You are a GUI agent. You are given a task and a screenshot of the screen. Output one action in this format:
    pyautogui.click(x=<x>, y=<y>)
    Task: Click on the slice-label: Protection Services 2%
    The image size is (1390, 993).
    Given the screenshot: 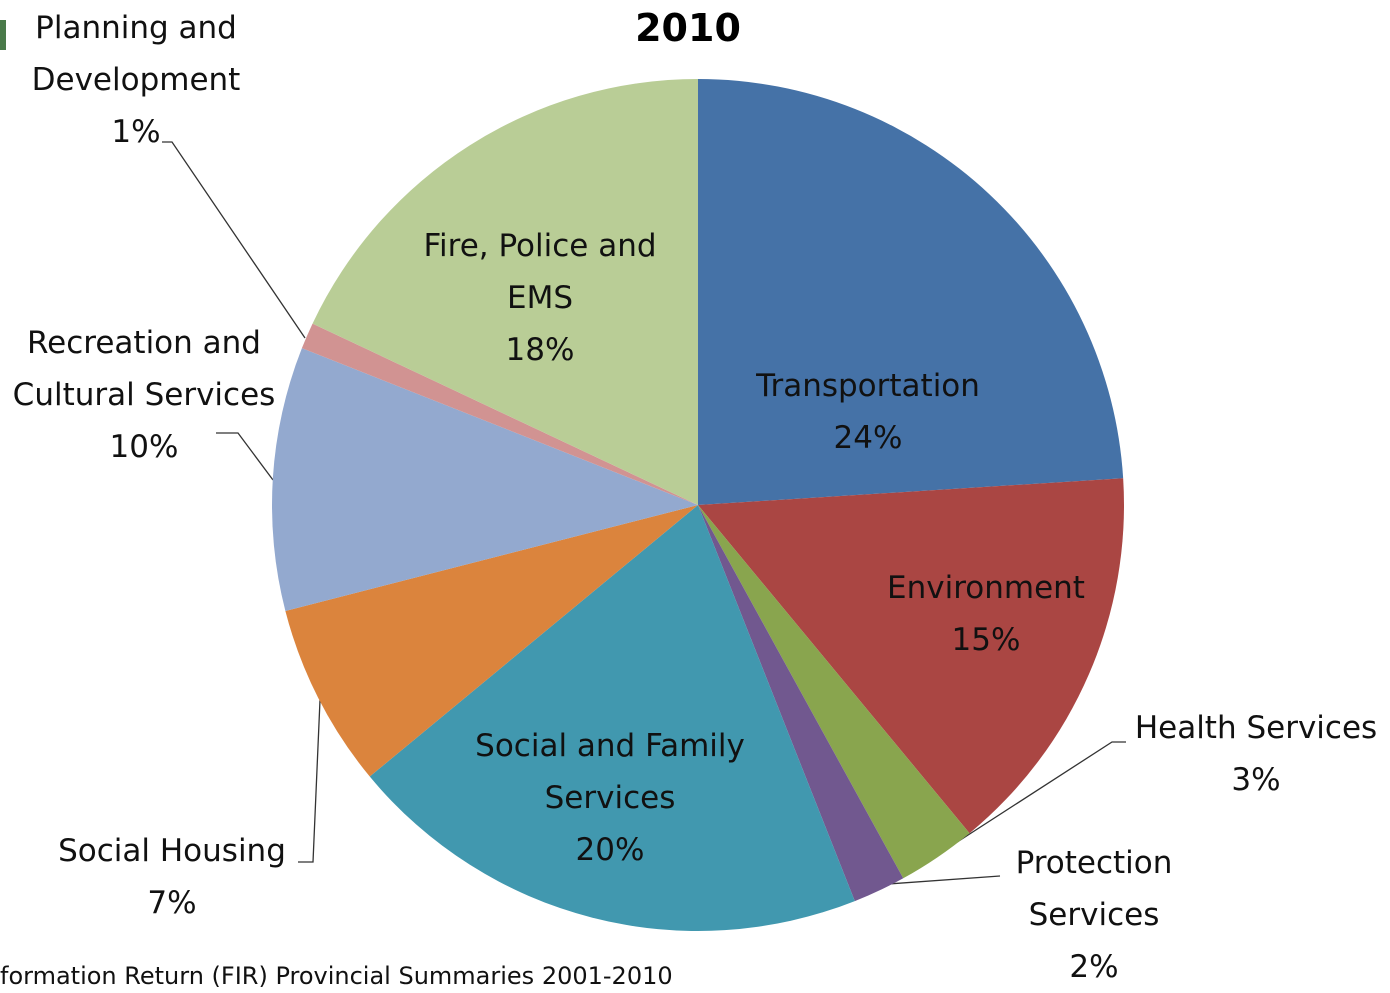 What is the action you would take?
    pyautogui.click(x=1094, y=915)
    